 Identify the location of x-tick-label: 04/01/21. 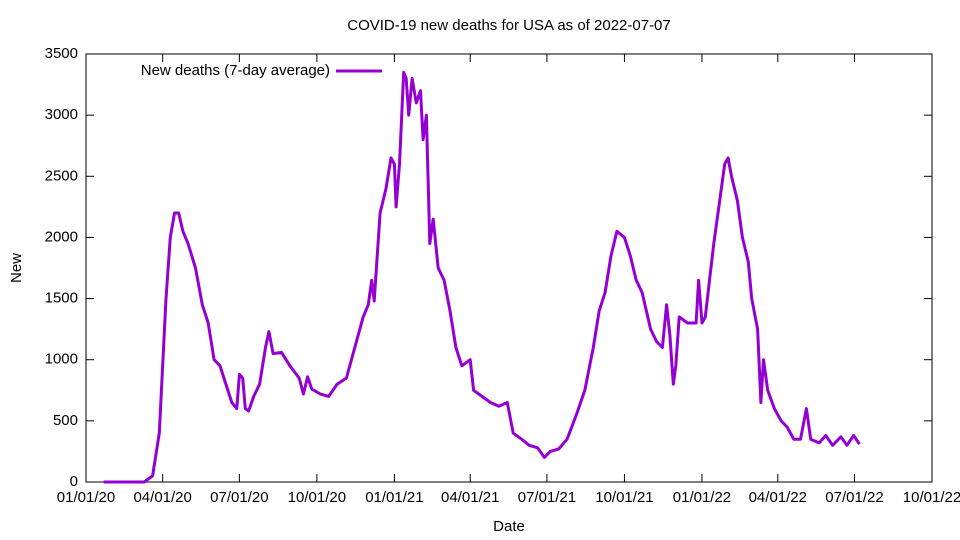
(470, 497).